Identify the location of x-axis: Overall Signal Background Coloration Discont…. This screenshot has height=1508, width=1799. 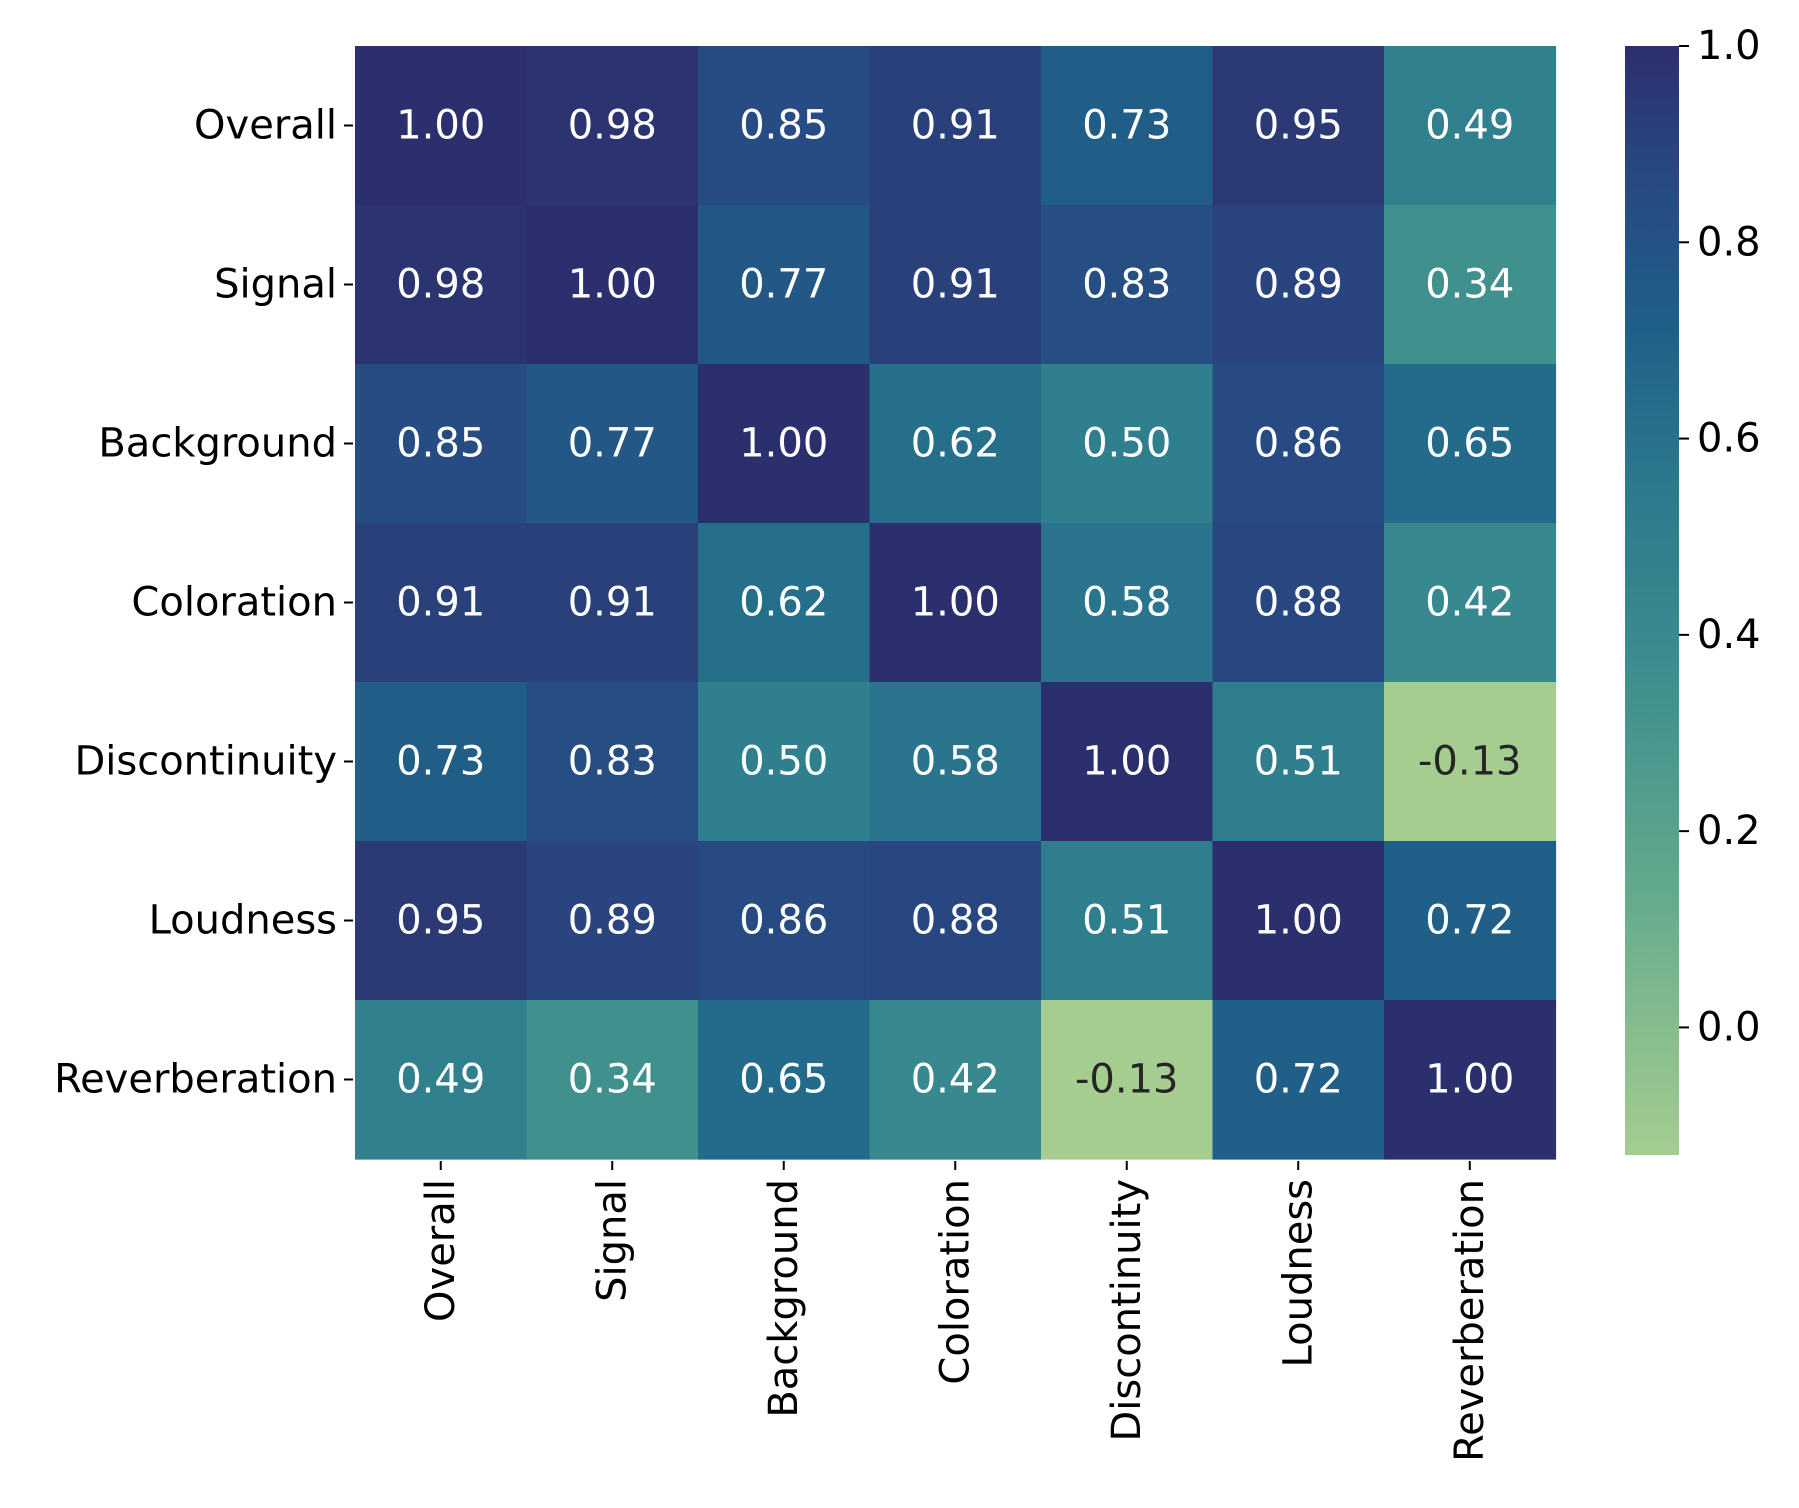
(955, 1311).